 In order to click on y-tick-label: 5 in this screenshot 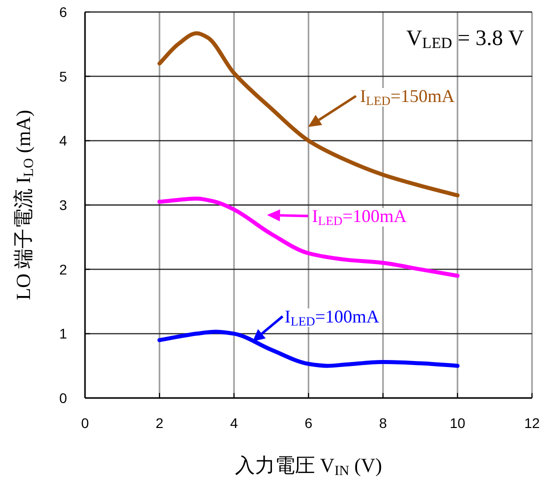, I will do `click(63, 76)`.